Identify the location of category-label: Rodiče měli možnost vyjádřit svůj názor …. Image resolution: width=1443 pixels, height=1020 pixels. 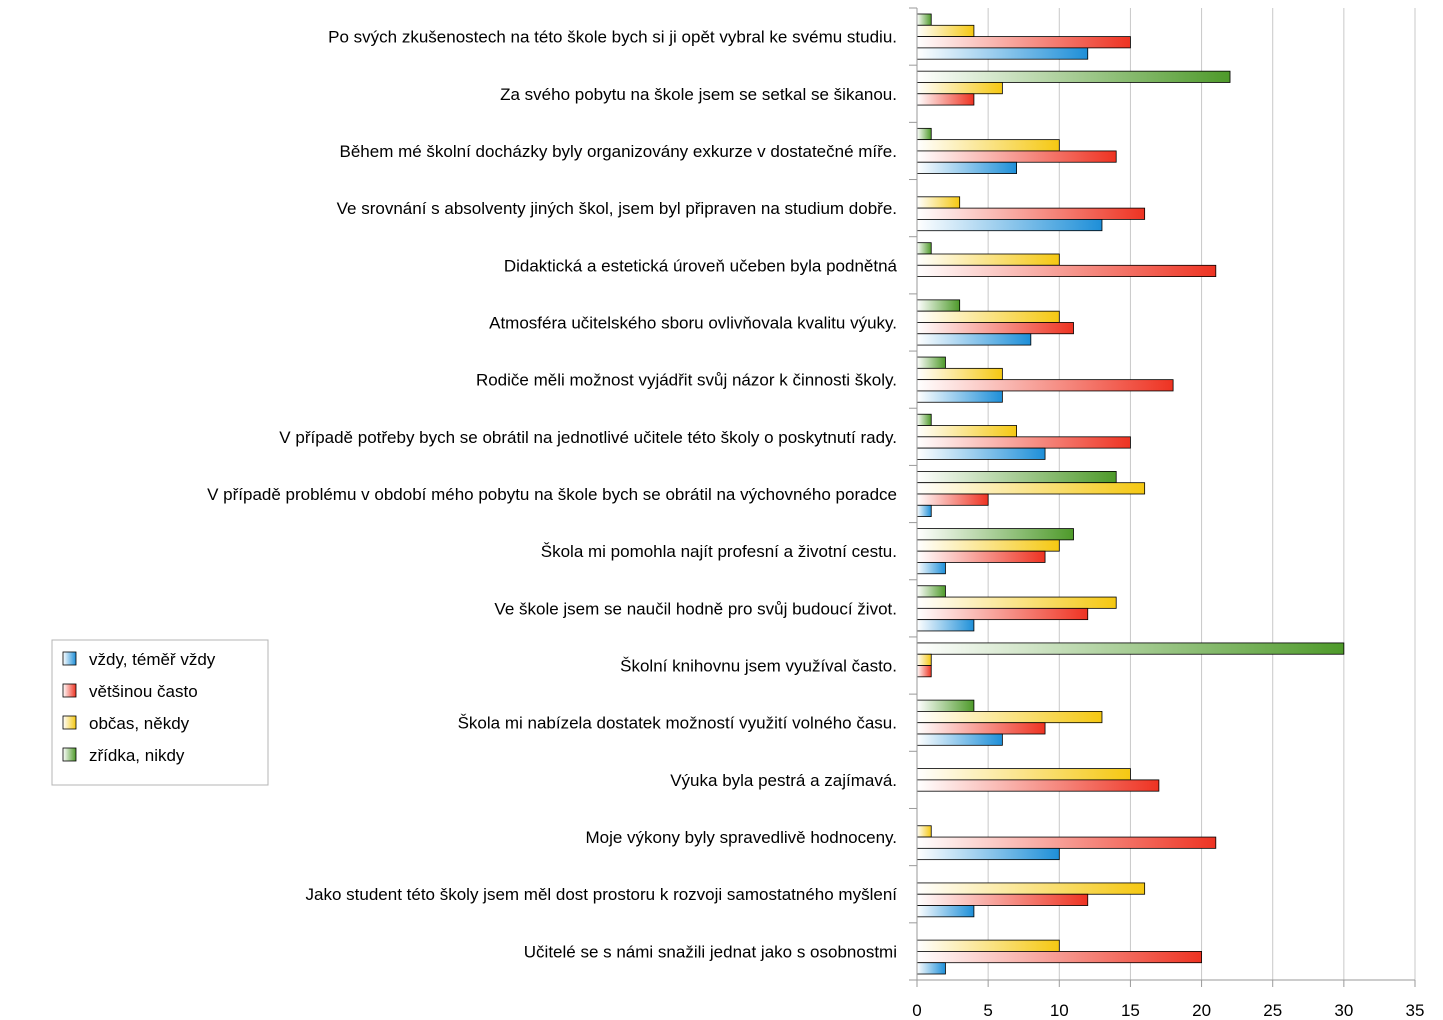
(686, 380).